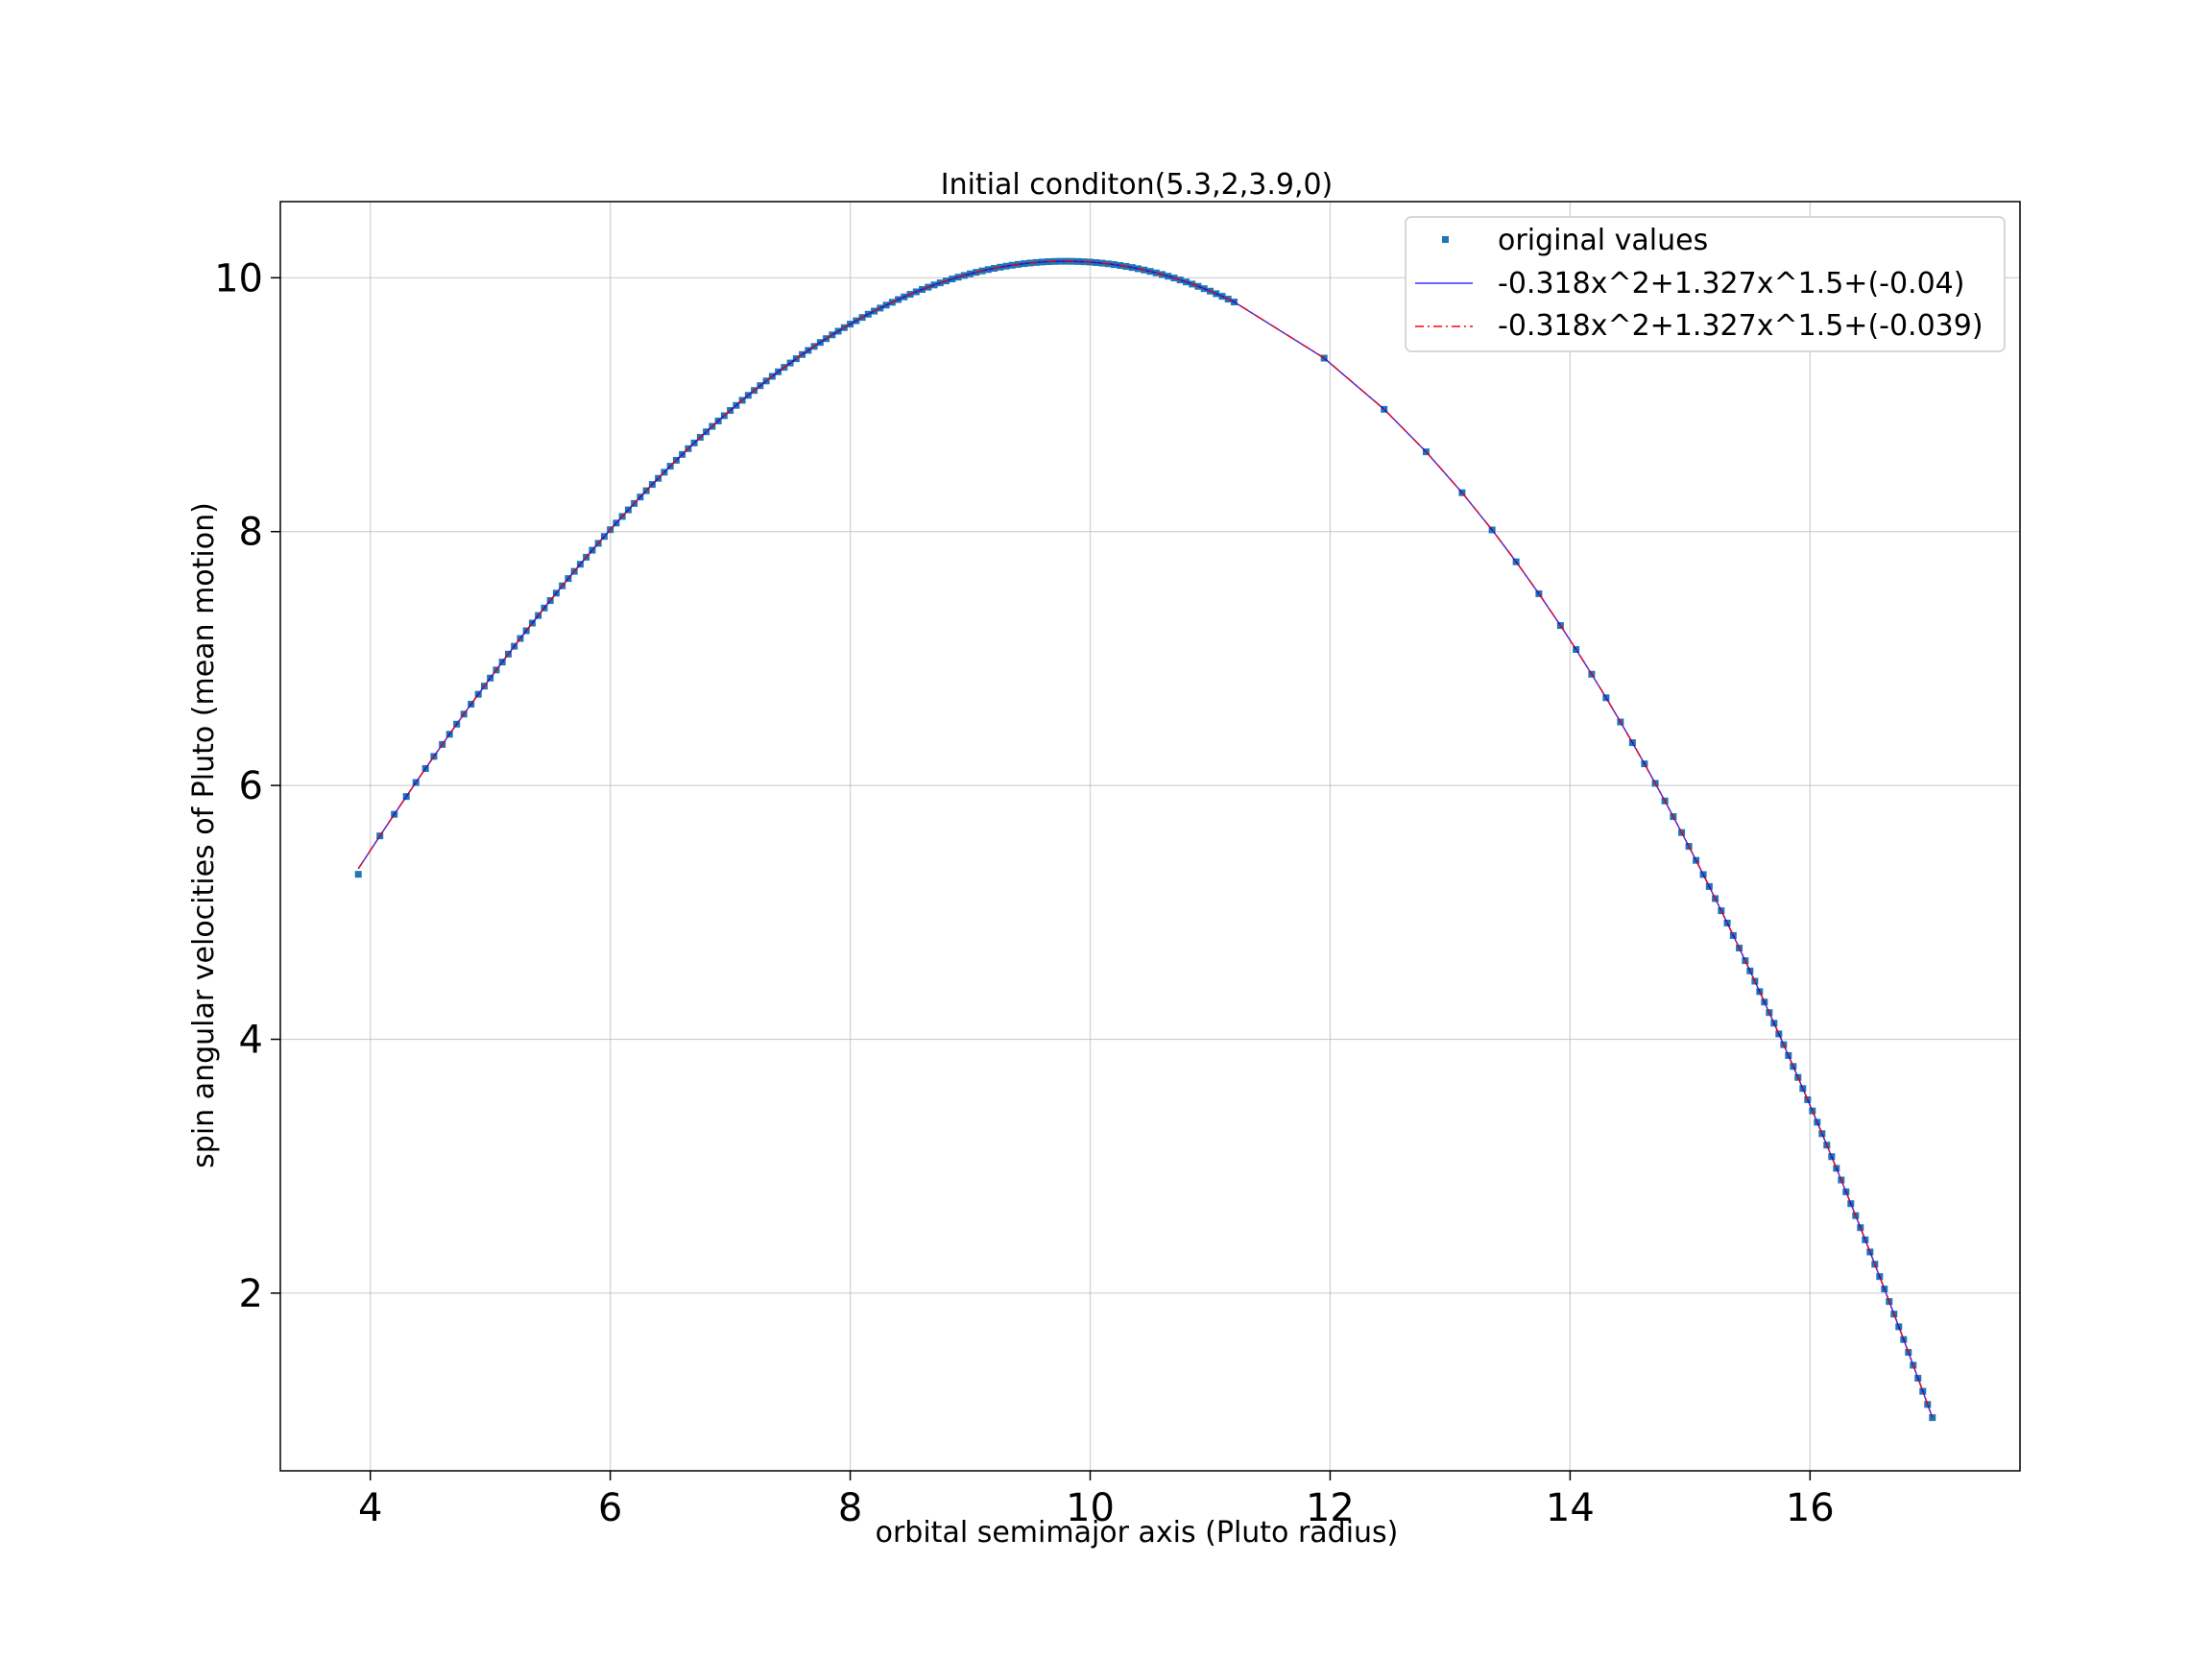  I want to click on y-tick-label: 10, so click(238, 278).